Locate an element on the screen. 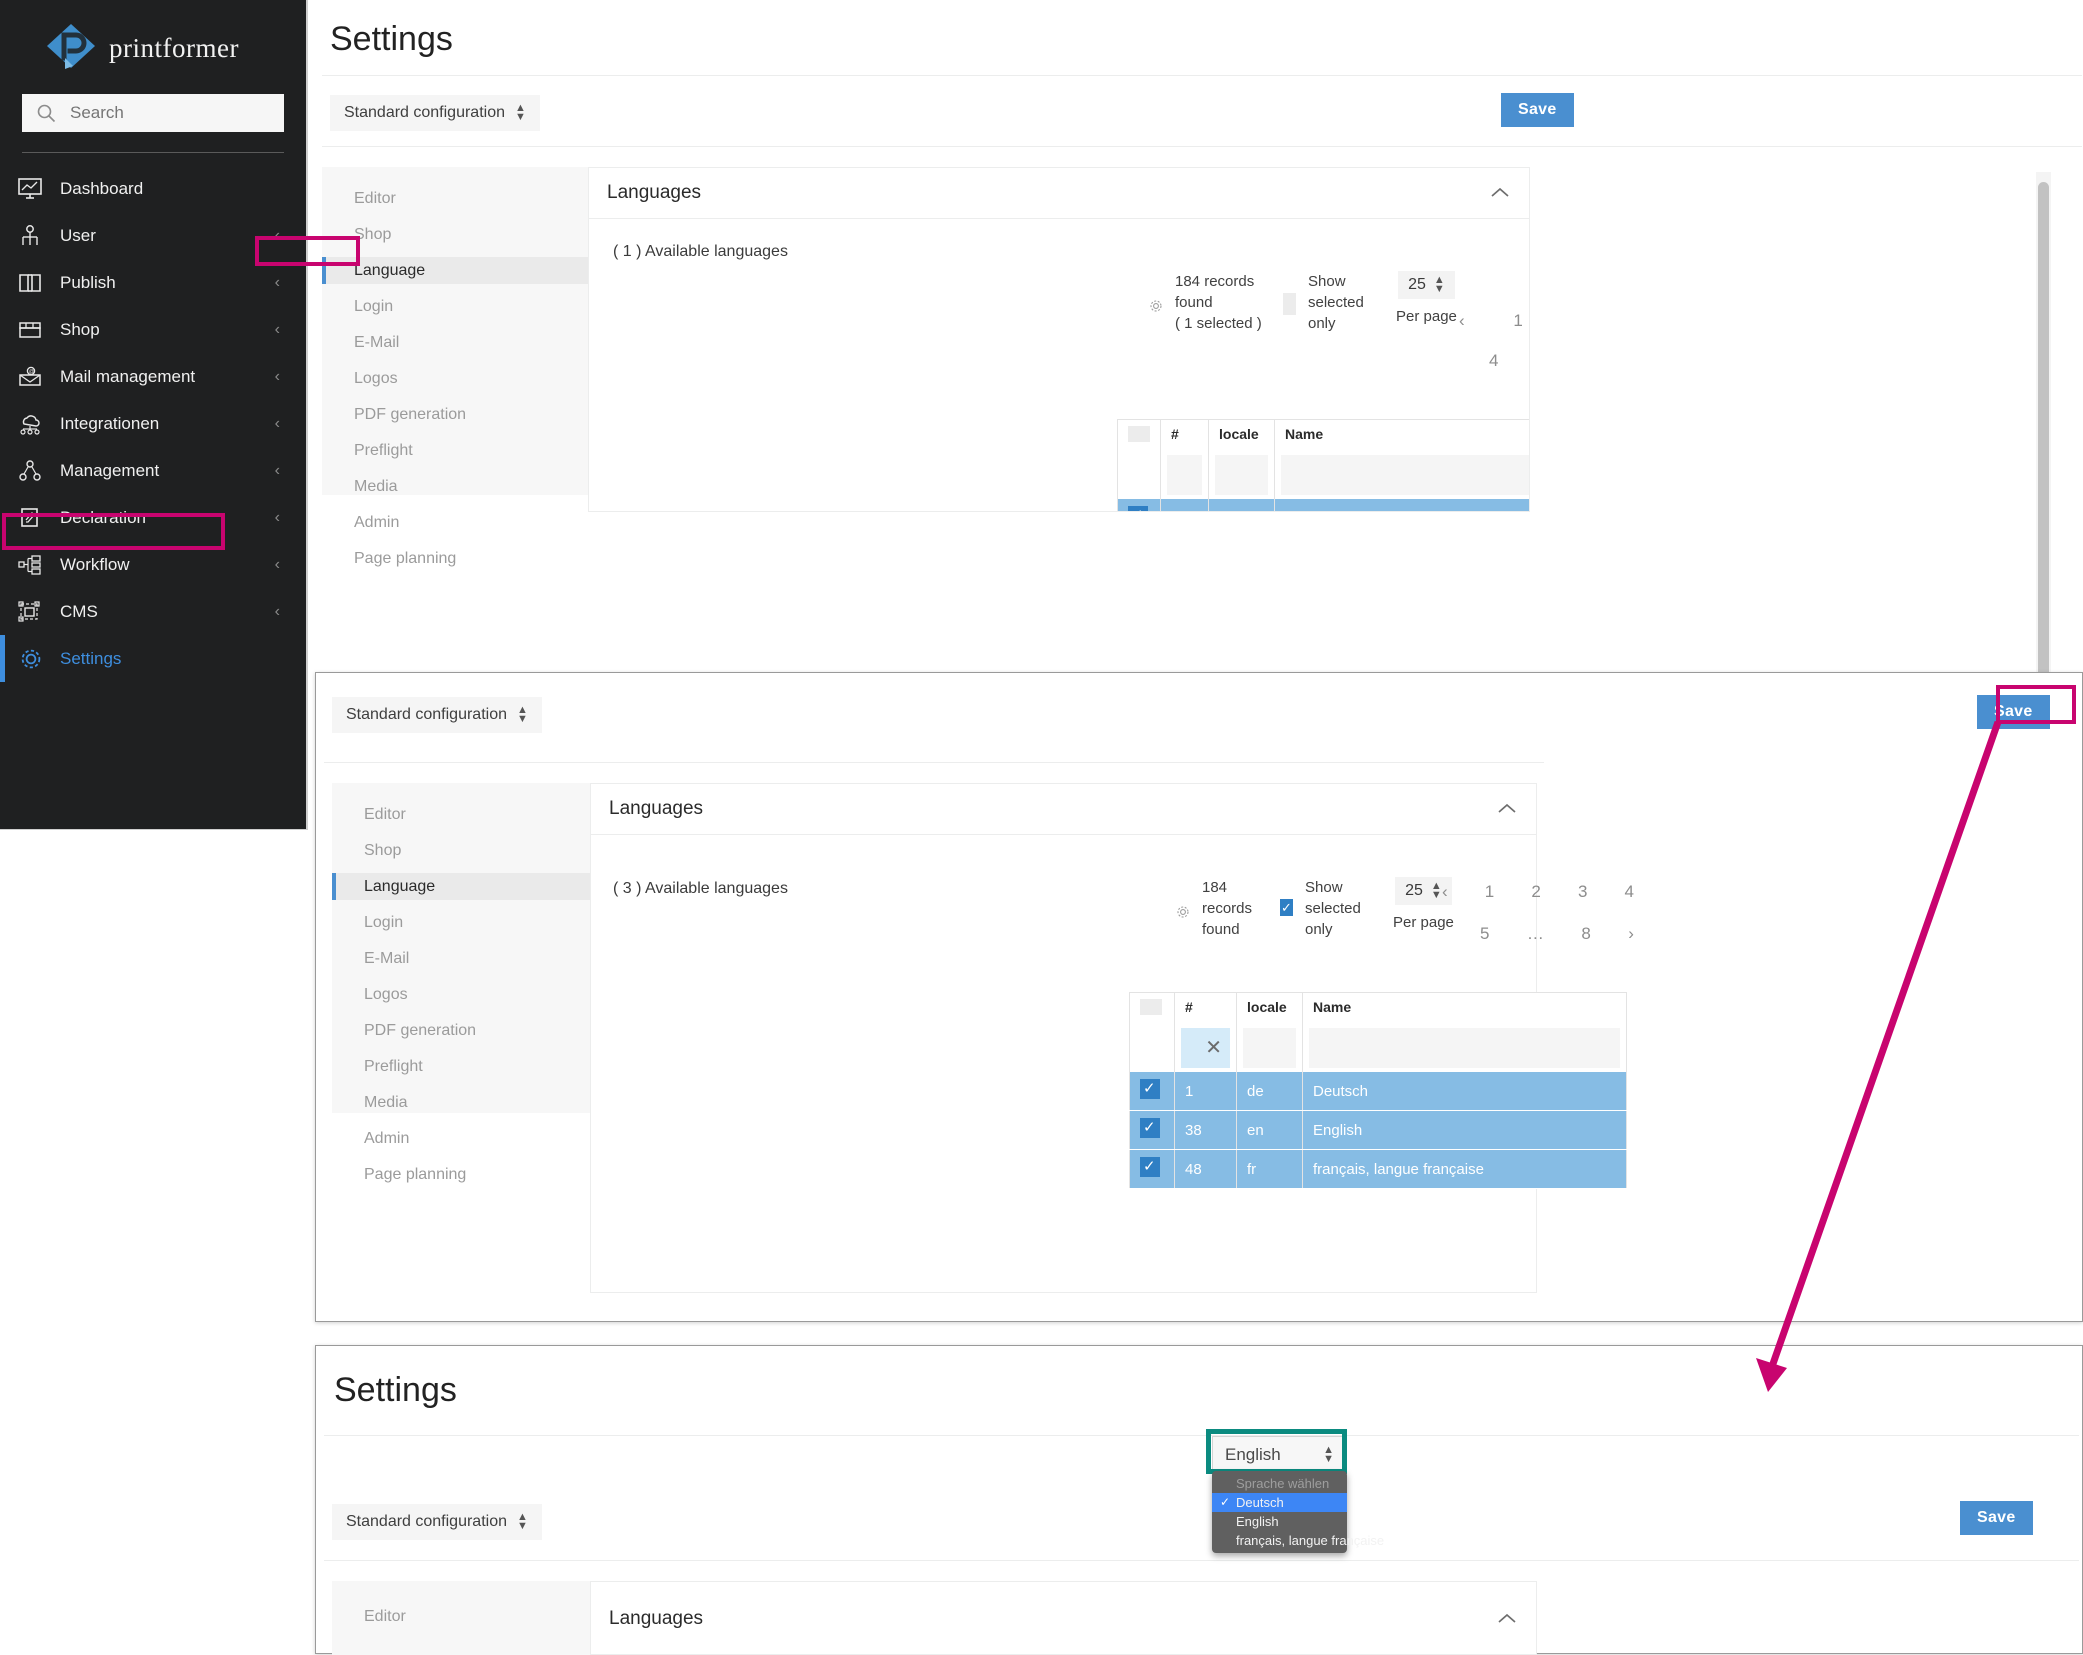  pagination-page-5: 5 is located at coordinates (1485, 933).